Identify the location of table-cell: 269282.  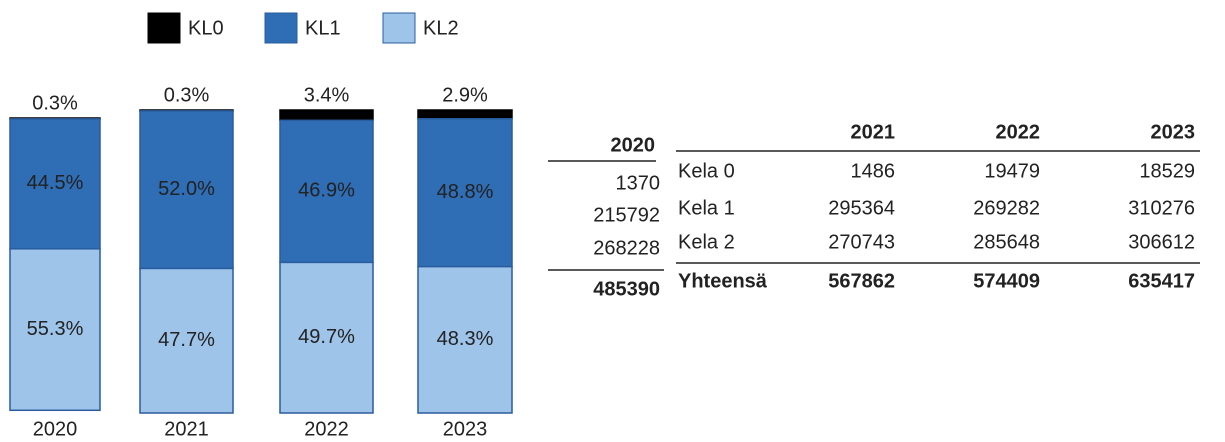
(1006, 208).